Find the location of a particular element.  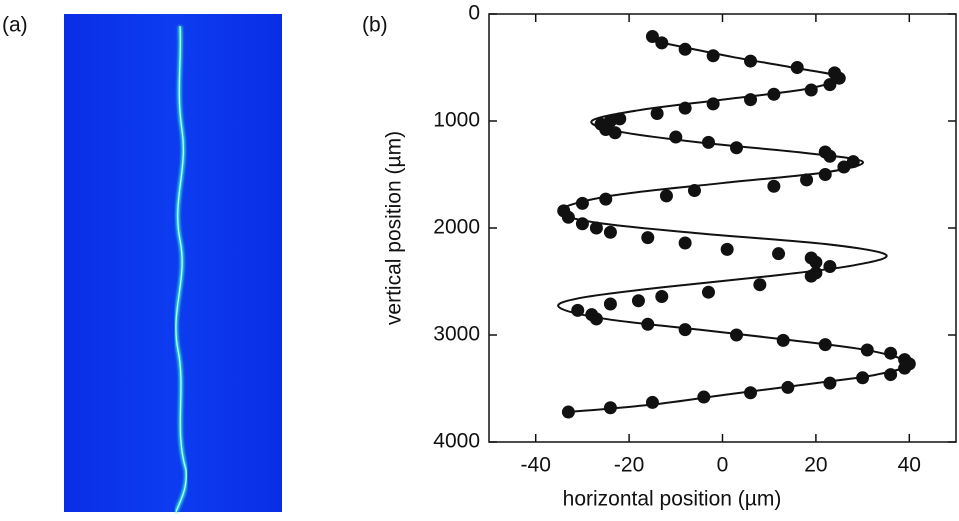

x-tick-label: 40 is located at coordinates (909, 465).